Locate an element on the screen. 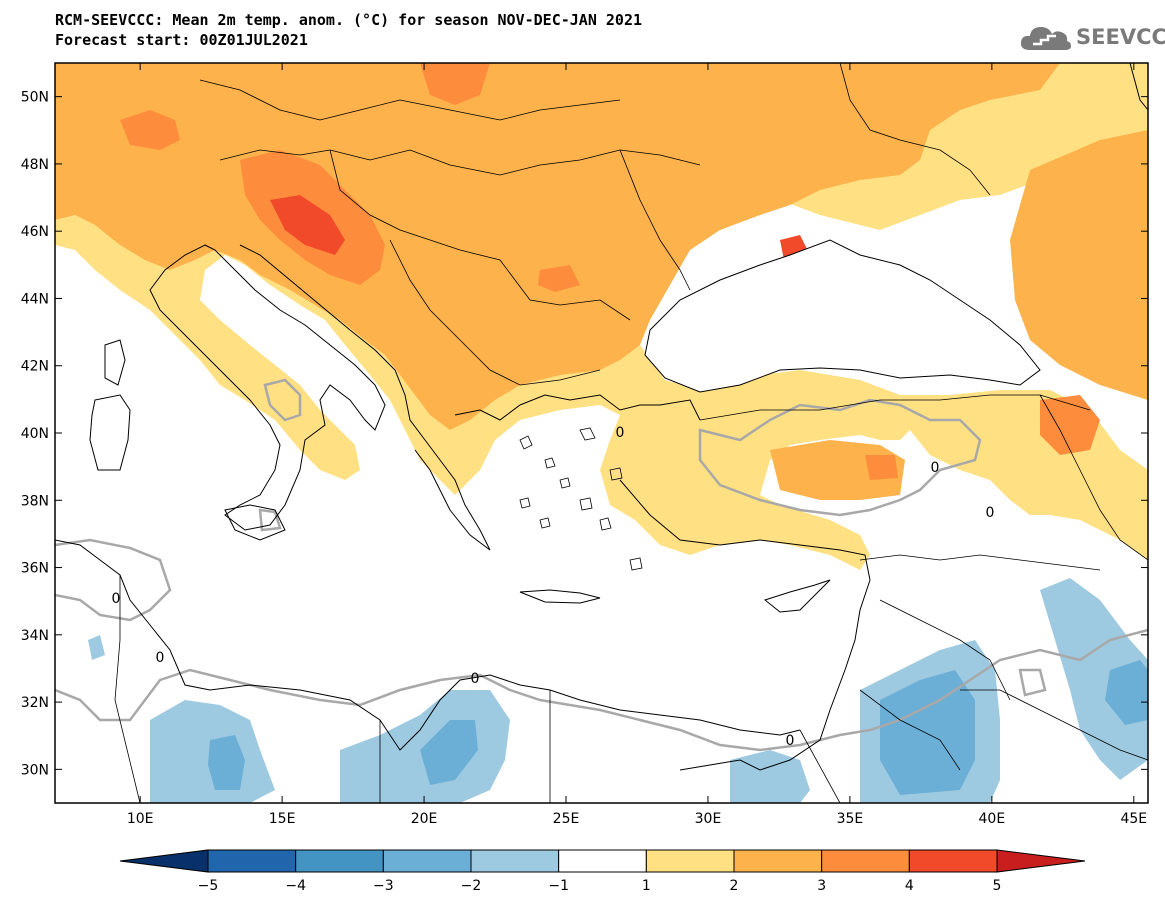 The image size is (1165, 907). anomaly-region-neg2-neg3-iraq is located at coordinates (1126, 692).